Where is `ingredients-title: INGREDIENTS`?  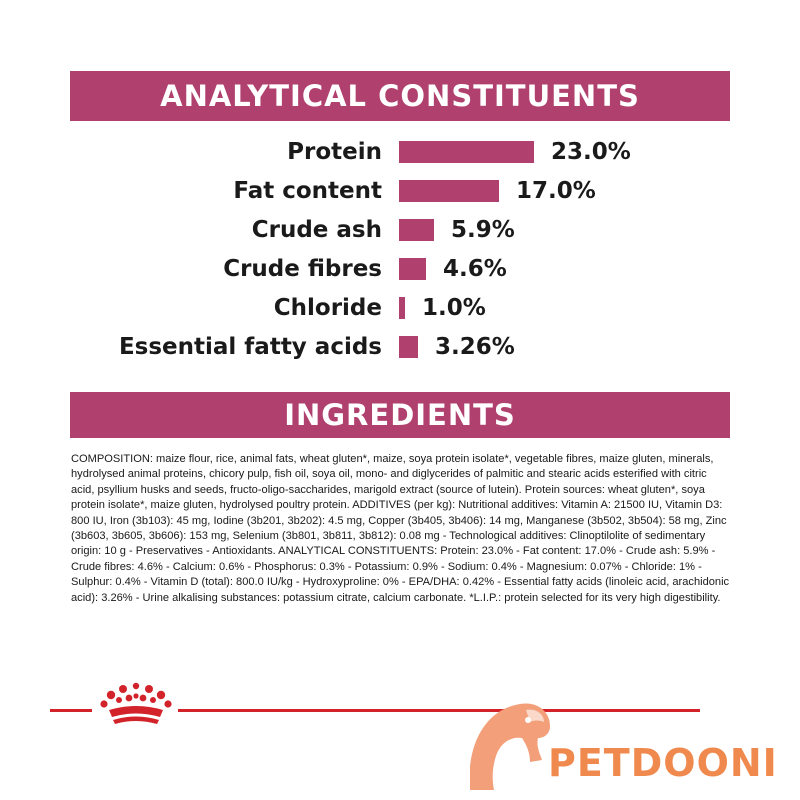 ingredients-title: INGREDIENTS is located at coordinates (400, 415).